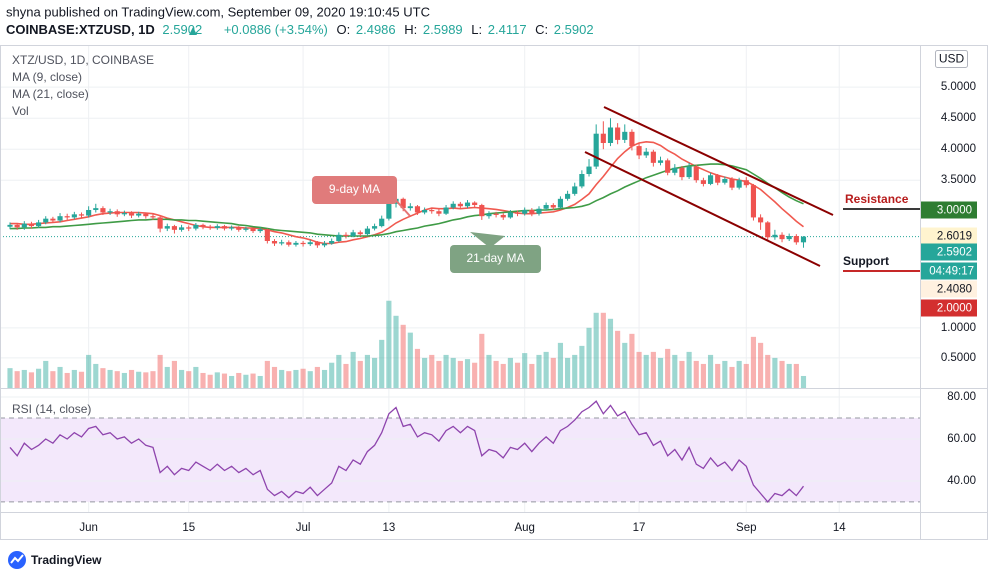 The image size is (988, 584). What do you see at coordinates (702, 209) in the screenshot?
I see `trend-line` at bounding box center [702, 209].